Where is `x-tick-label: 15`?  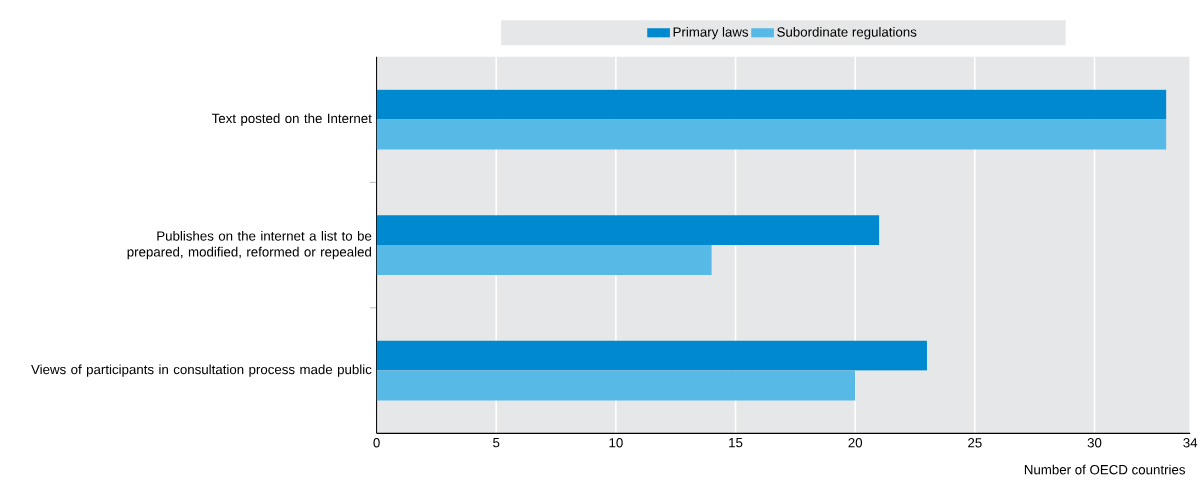
x-tick-label: 15 is located at coordinates (736, 443).